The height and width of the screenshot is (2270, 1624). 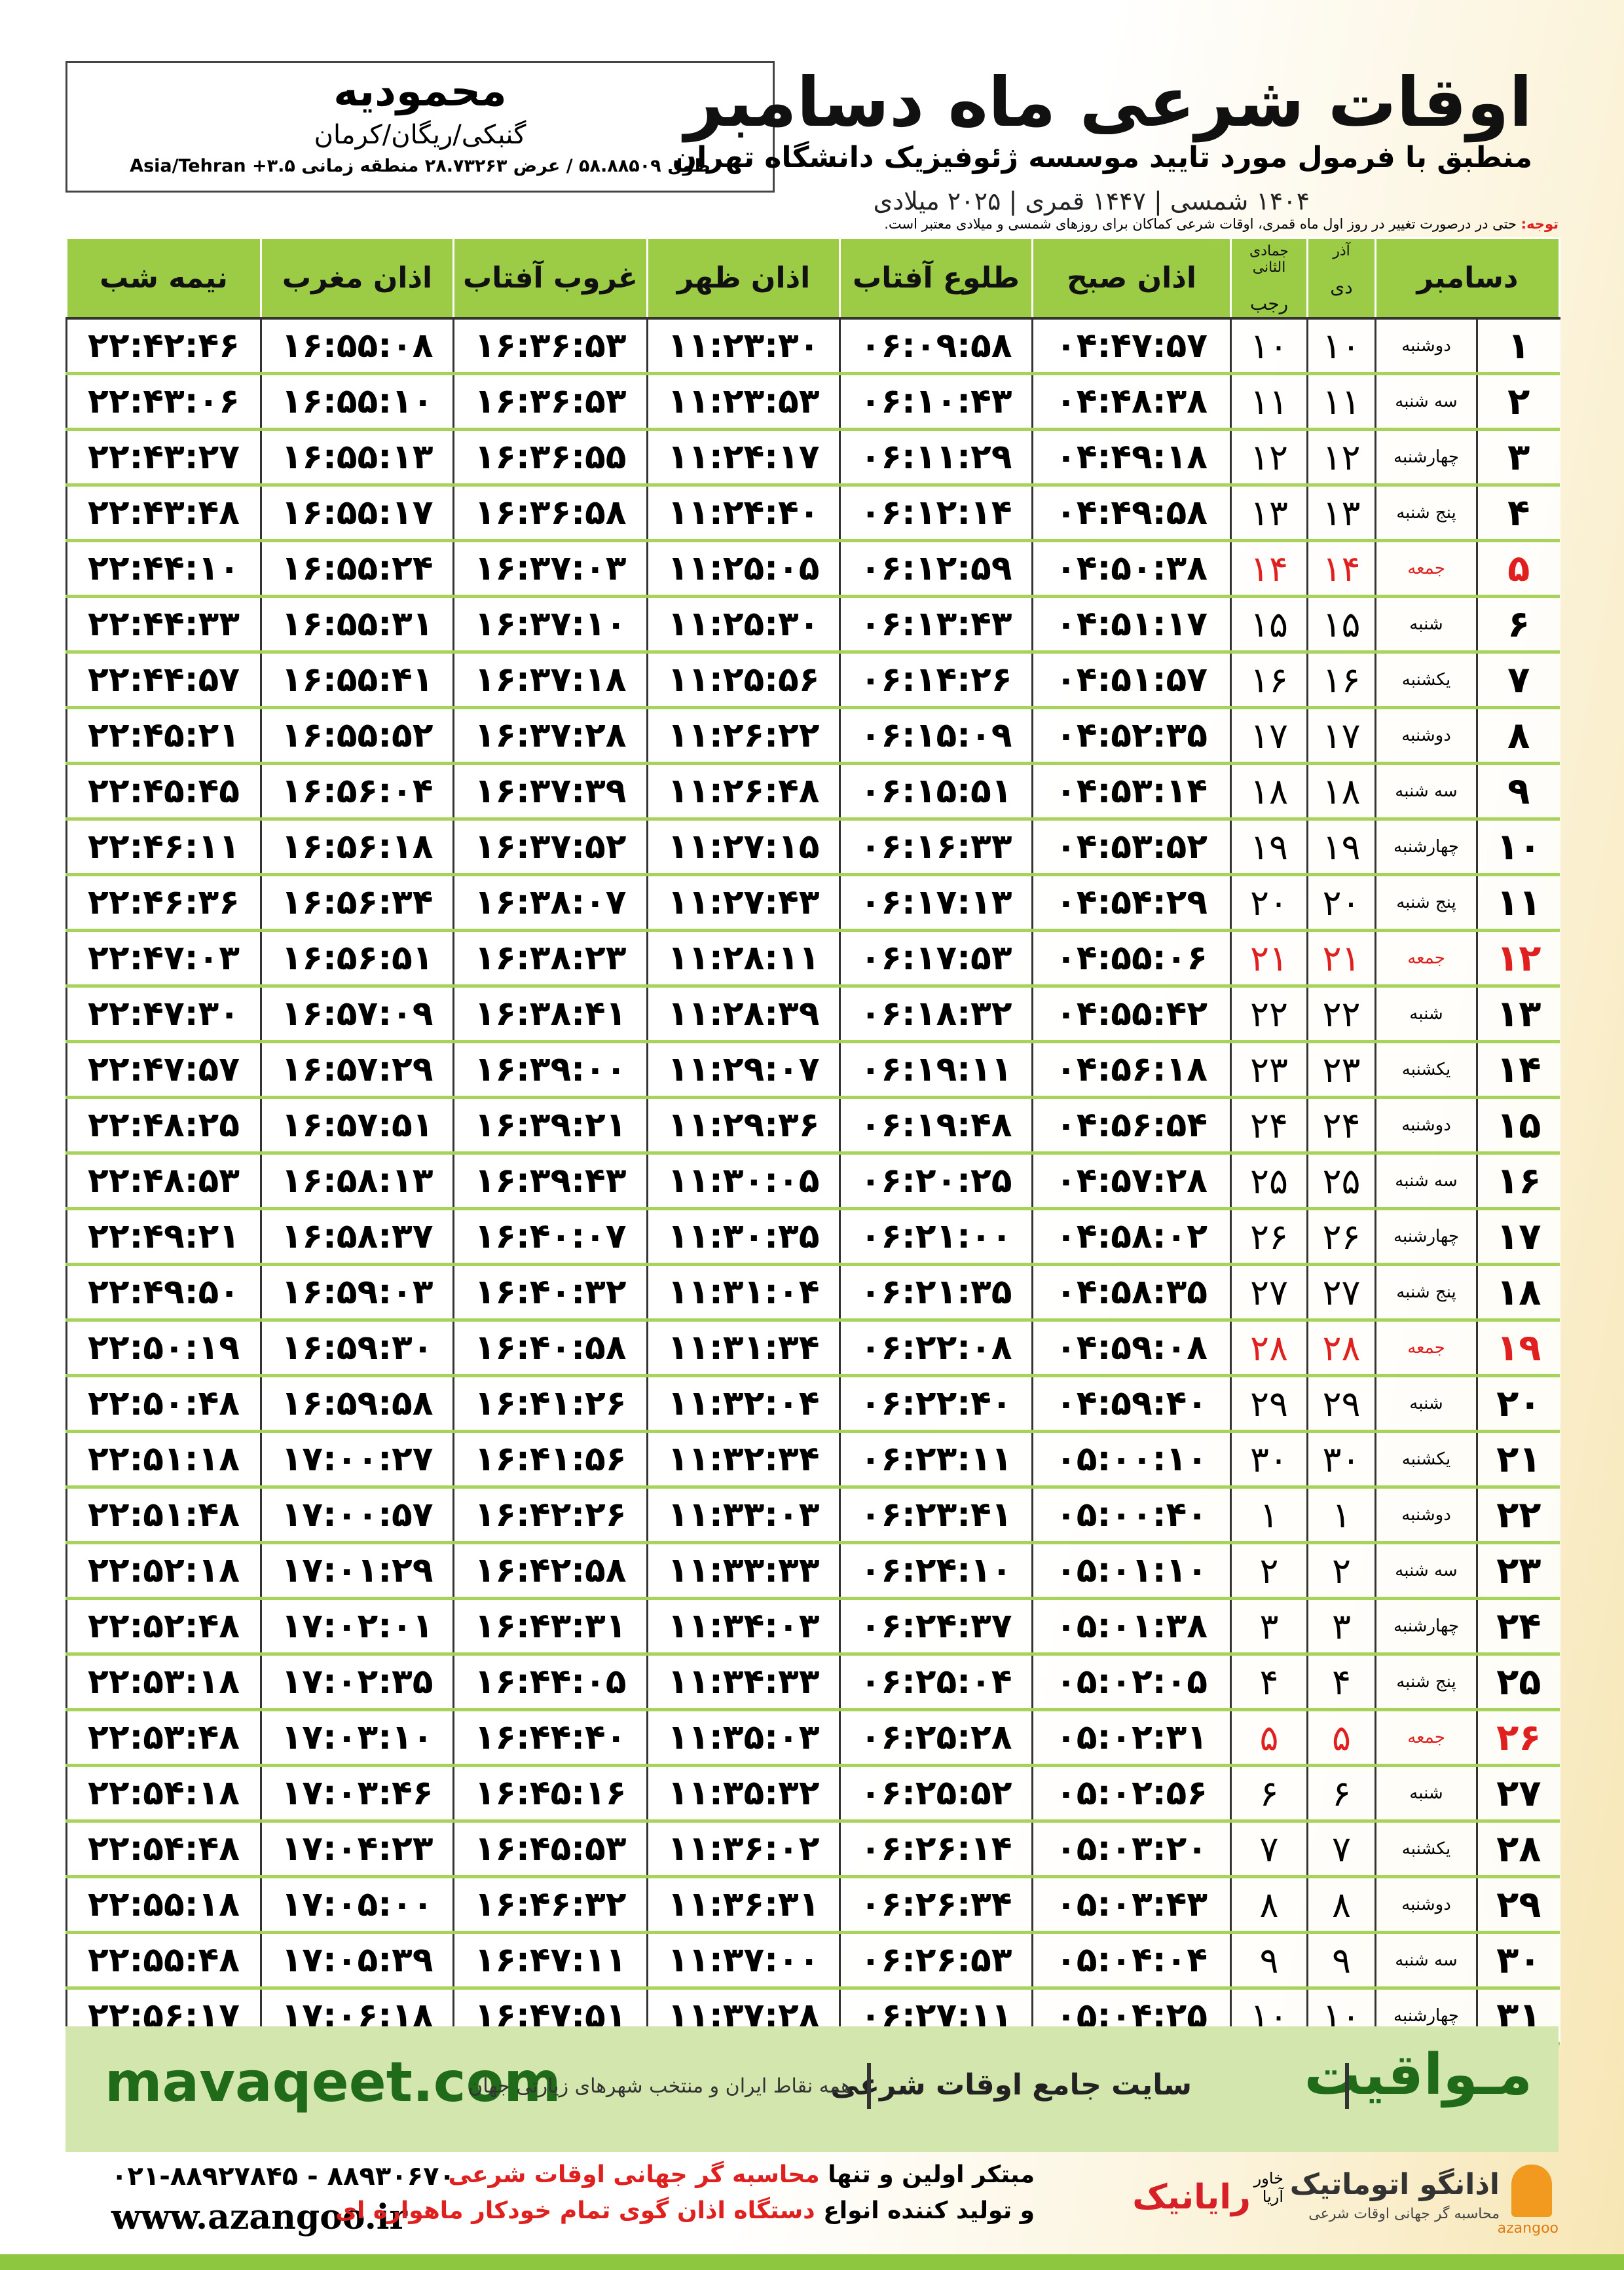 What do you see at coordinates (1518, 569) in the screenshot?
I see `day-cell: ۵` at bounding box center [1518, 569].